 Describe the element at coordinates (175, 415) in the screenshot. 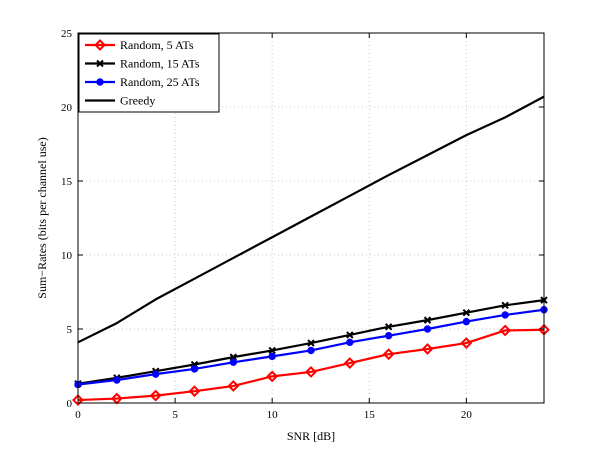

I see `x-tick-label: 5` at that location.